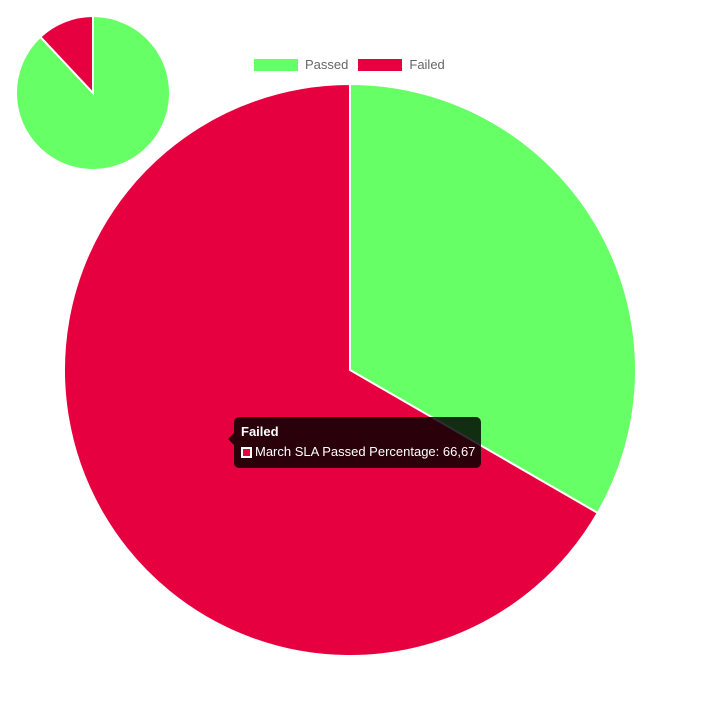 This screenshot has height=702, width=706. I want to click on chart-legend: Passed Failed, so click(349, 64).